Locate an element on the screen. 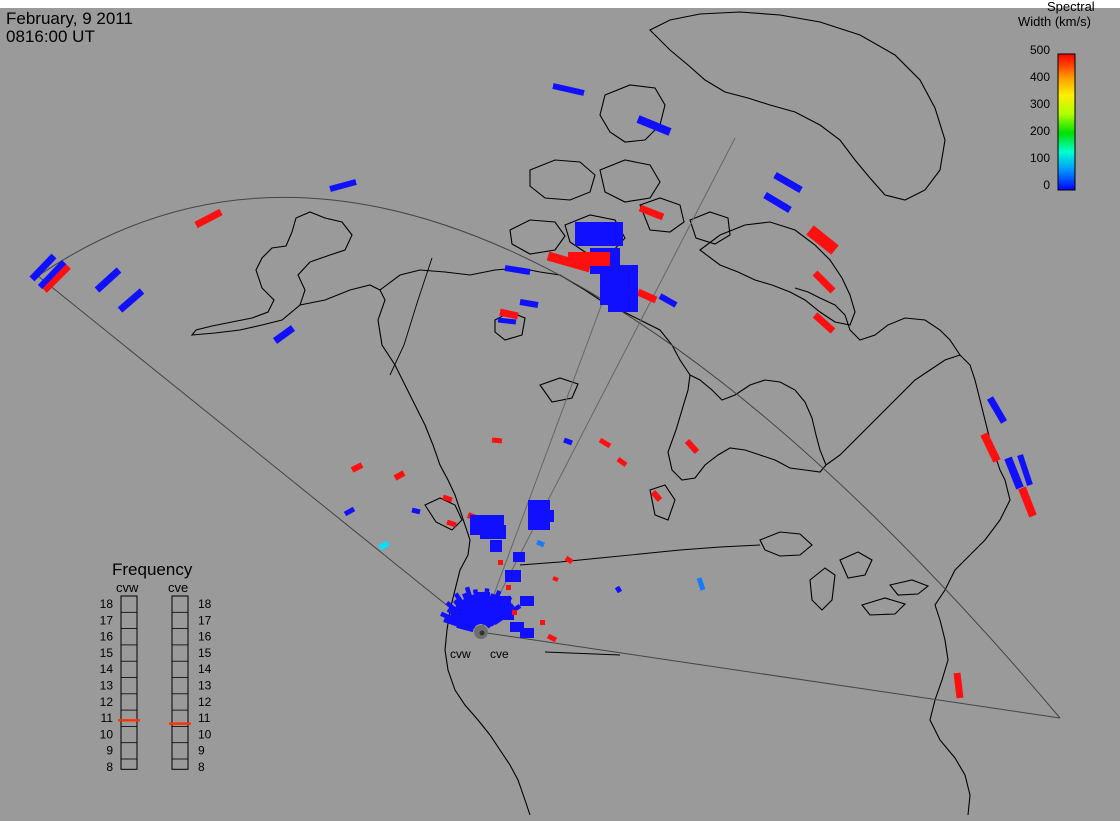 This screenshot has height=821, width=1120. frequency-title: Frequency is located at coordinates (152, 569).